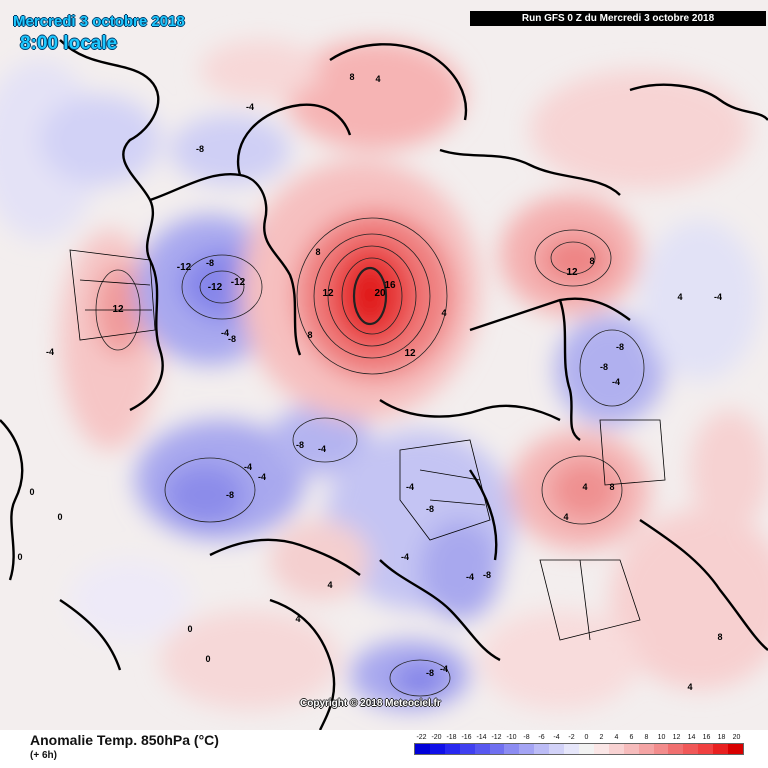 The width and height of the screenshot is (768, 768). Describe the element at coordinates (586, 737) in the screenshot. I see `legend-tick-label: 0` at that location.